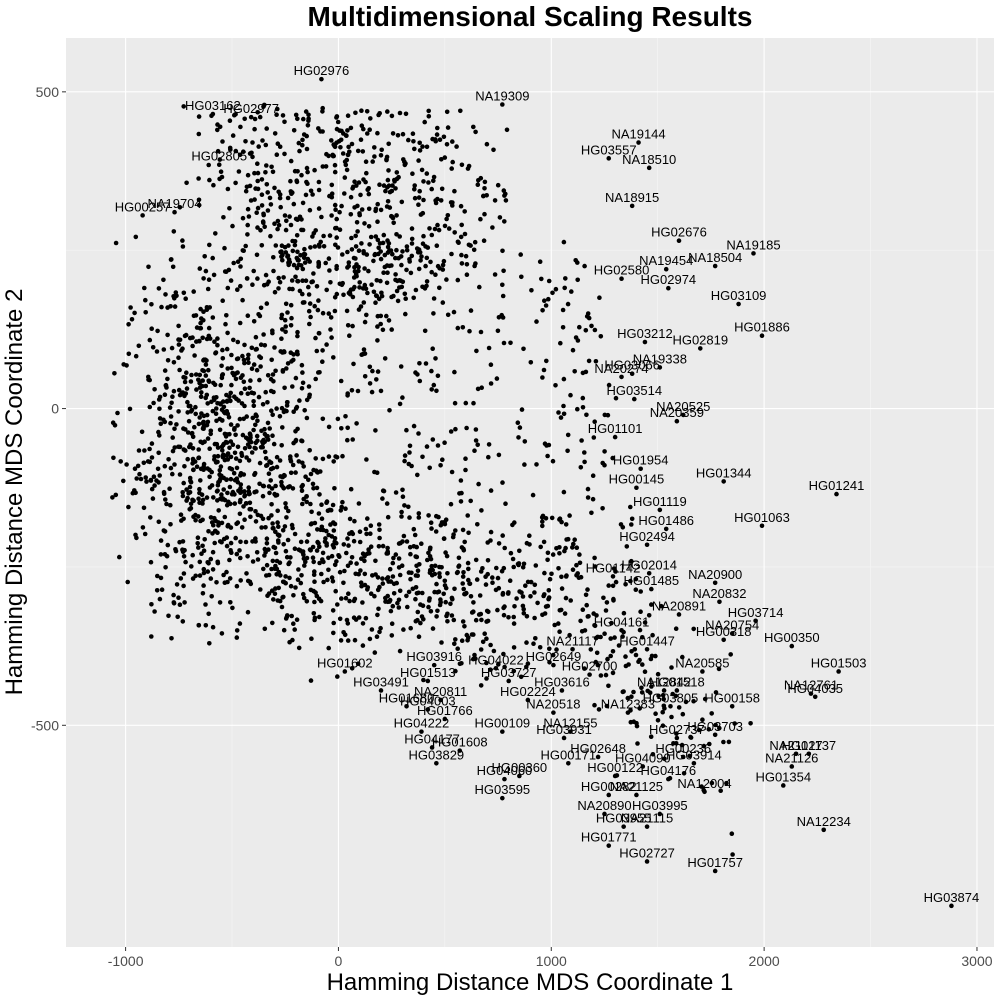 The height and width of the screenshot is (1000, 1000). What do you see at coordinates (715, 574) in the screenshot?
I see `point-label: NA20900` at bounding box center [715, 574].